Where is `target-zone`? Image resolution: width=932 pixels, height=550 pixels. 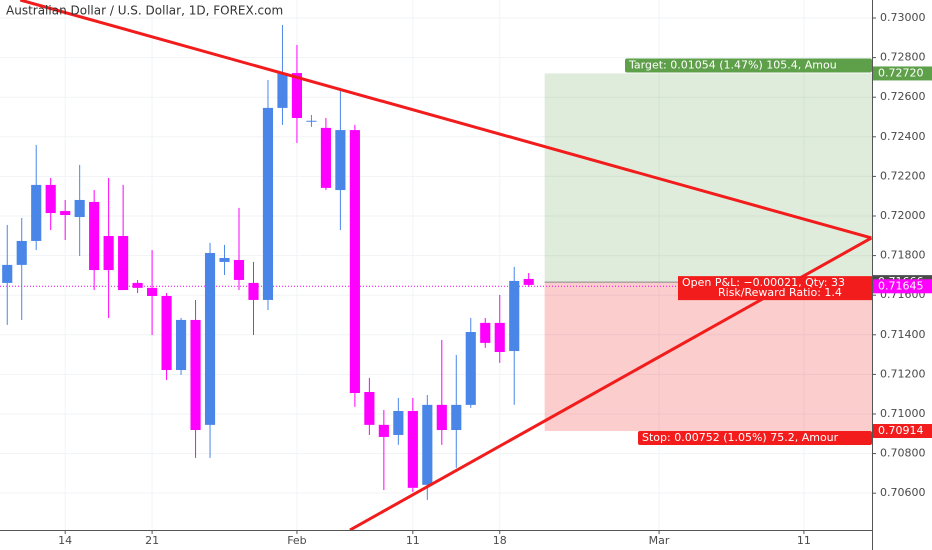 target-zone is located at coordinates (708, 178).